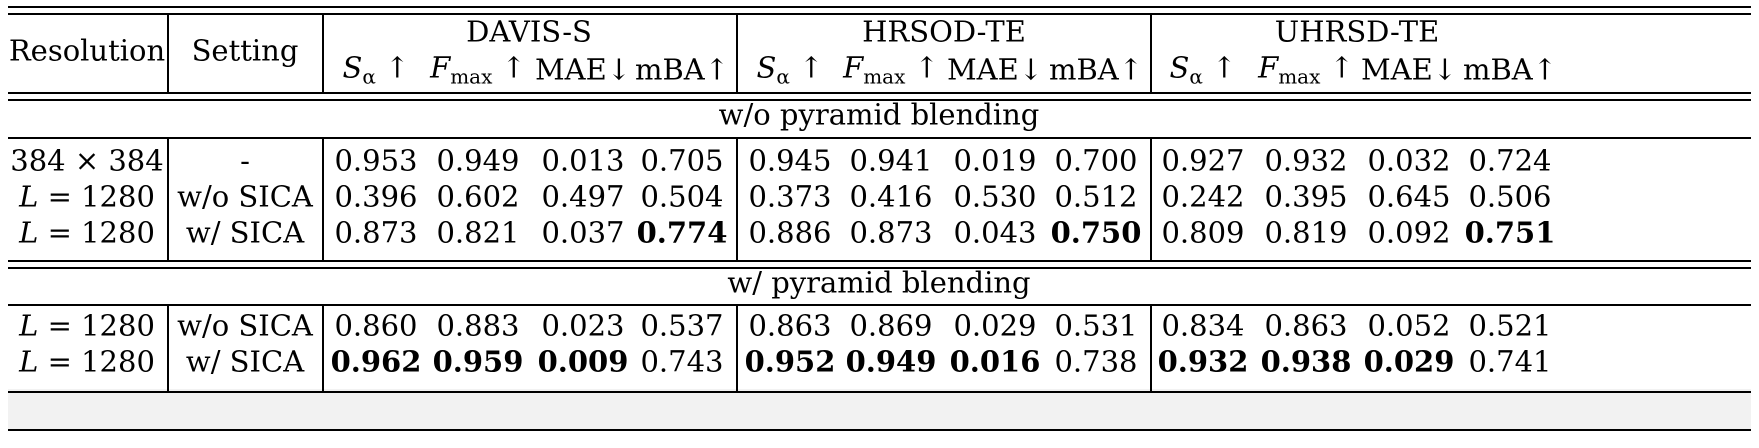 Image resolution: width=1759 pixels, height=448 pixels. I want to click on value-cell: 0.013, so click(583, 160).